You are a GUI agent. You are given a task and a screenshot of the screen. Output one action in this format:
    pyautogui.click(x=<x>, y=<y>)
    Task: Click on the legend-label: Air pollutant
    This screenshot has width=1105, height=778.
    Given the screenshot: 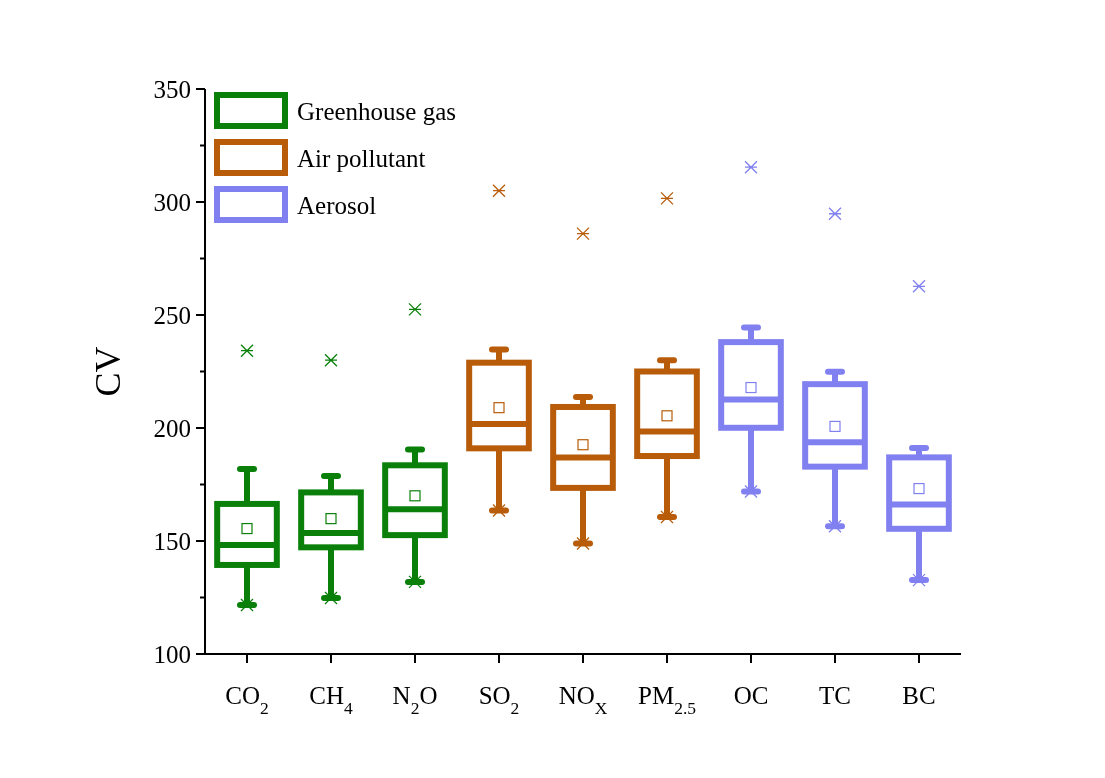 What is the action you would take?
    pyautogui.click(x=361, y=158)
    